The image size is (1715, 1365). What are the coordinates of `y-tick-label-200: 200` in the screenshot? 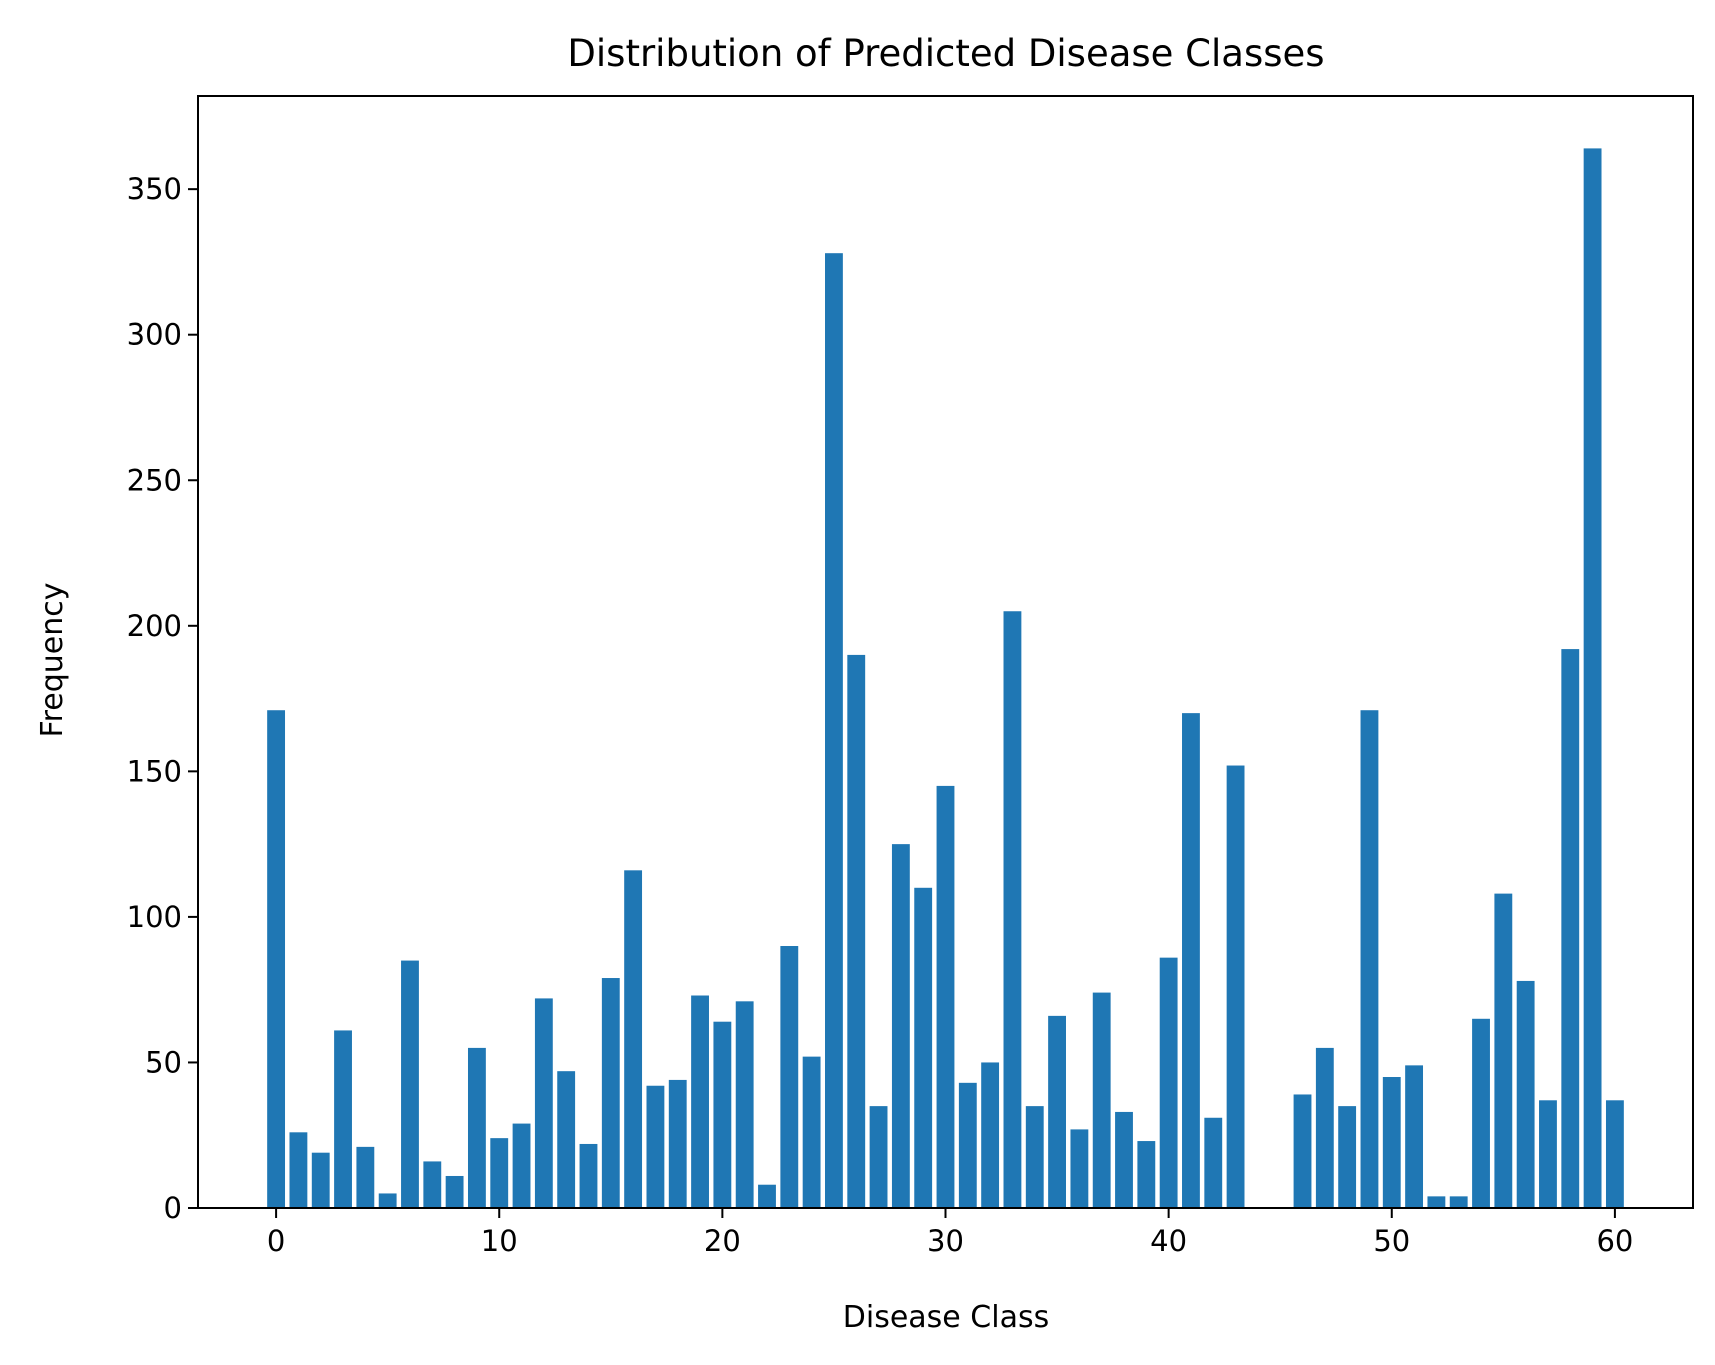 It's located at (154, 626).